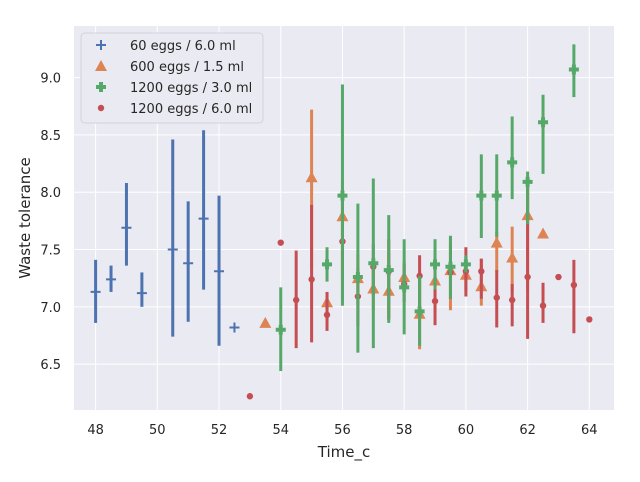  I want to click on x-tick-label: 58, so click(404, 430).